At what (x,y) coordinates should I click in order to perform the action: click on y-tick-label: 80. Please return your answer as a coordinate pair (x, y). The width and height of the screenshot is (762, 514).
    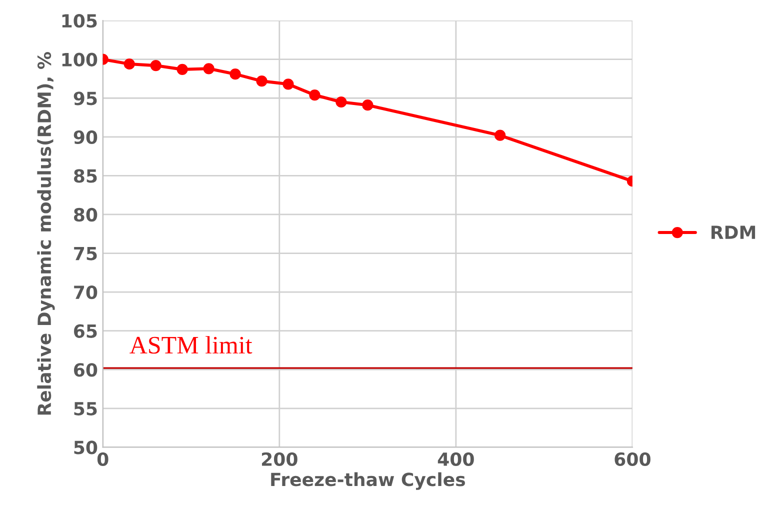
    Looking at the image, I should click on (86, 215).